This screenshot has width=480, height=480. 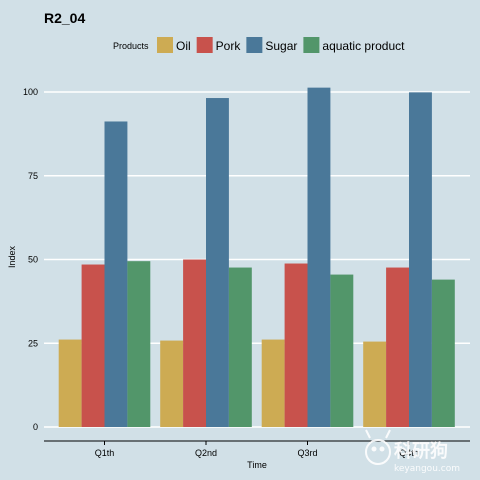 What do you see at coordinates (139, 344) in the screenshot?
I see `bar-aquatic-product-q1th` at bounding box center [139, 344].